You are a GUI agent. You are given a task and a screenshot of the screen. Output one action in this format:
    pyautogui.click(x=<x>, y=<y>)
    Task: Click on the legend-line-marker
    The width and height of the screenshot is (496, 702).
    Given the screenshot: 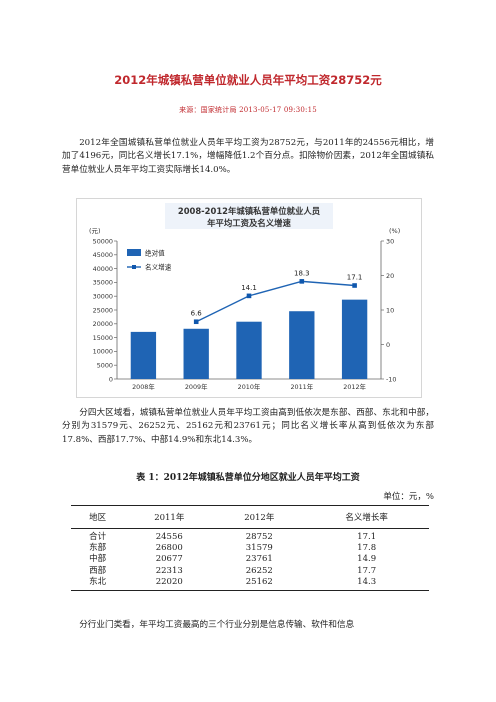 What is the action you would take?
    pyautogui.click(x=134, y=267)
    